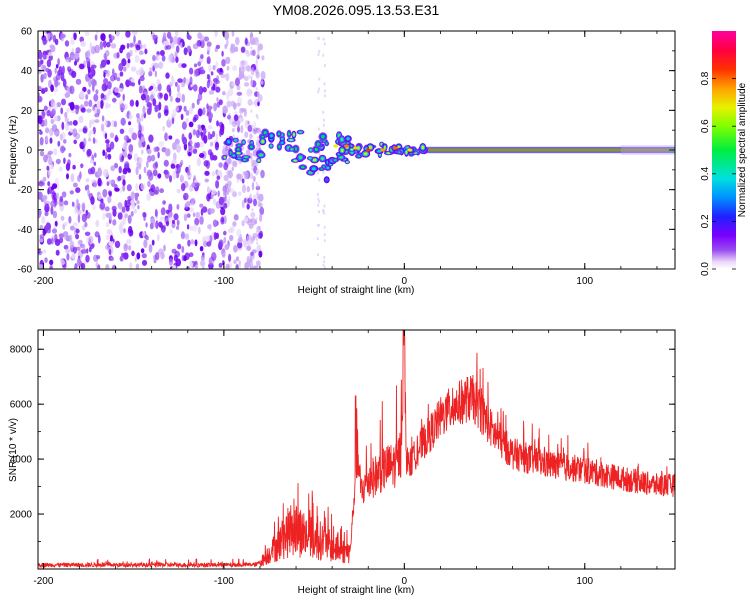 The height and width of the screenshot is (600, 750). What do you see at coordinates (584, 281) in the screenshot?
I see `heatmap-xtick-label: 100` at bounding box center [584, 281].